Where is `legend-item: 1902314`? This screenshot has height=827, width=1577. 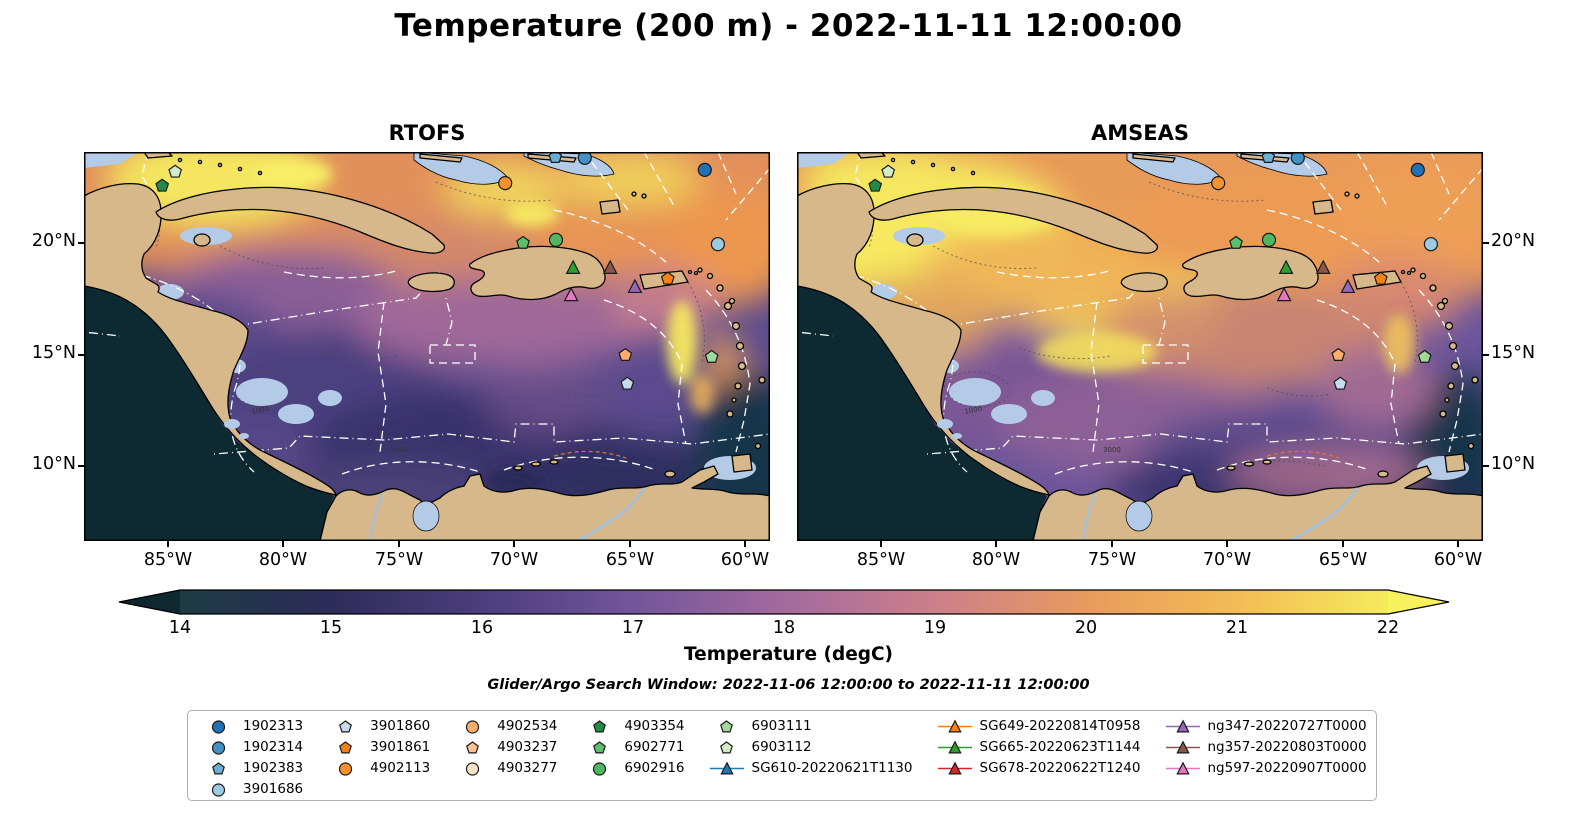 legend-item: 1902314 is located at coordinates (251, 747).